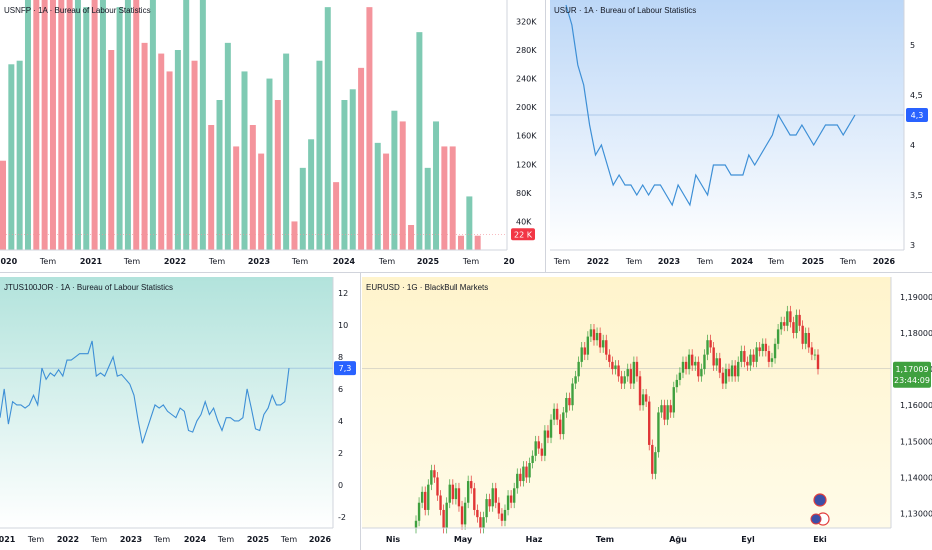 The width and height of the screenshot is (932, 550). I want to click on nfp-x-tick: 2023, so click(259, 261).